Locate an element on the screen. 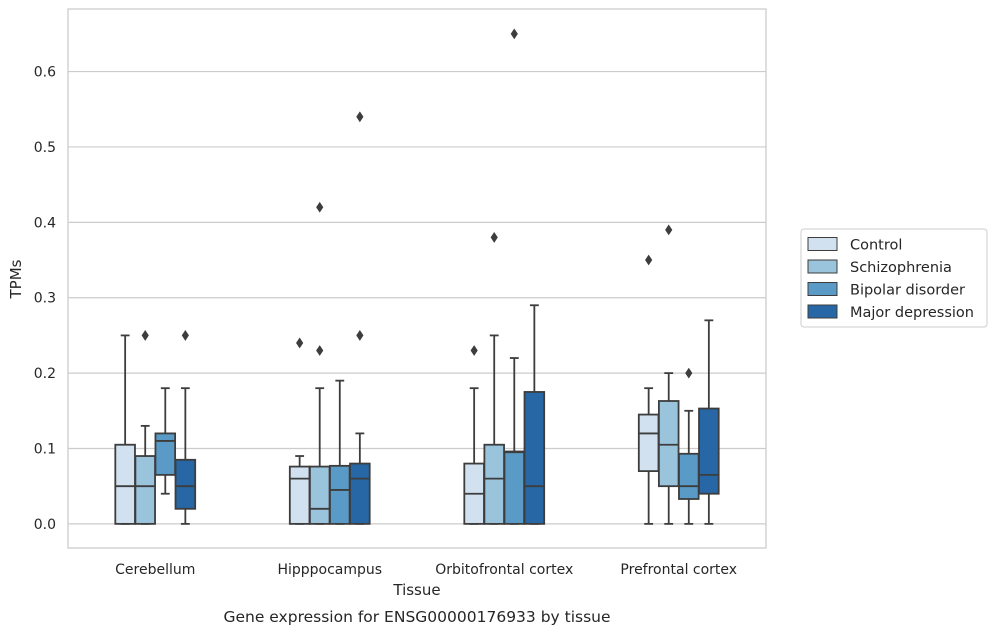  x-axis-label: Tissue is located at coordinates (416, 590).